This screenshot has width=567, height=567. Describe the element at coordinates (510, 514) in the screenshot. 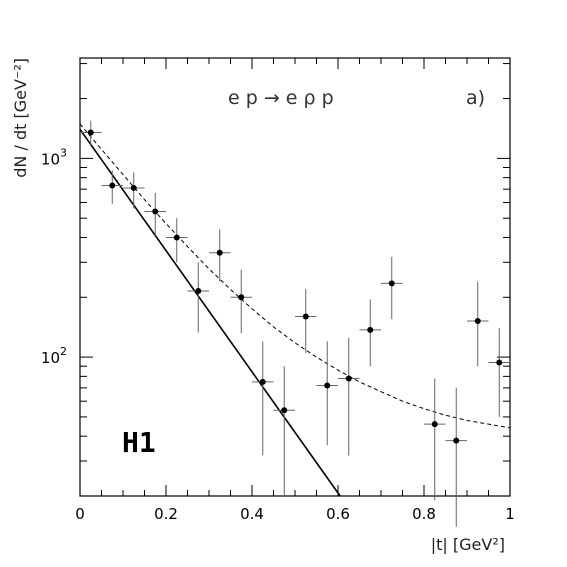

I see `x-tick-label: 1` at that location.